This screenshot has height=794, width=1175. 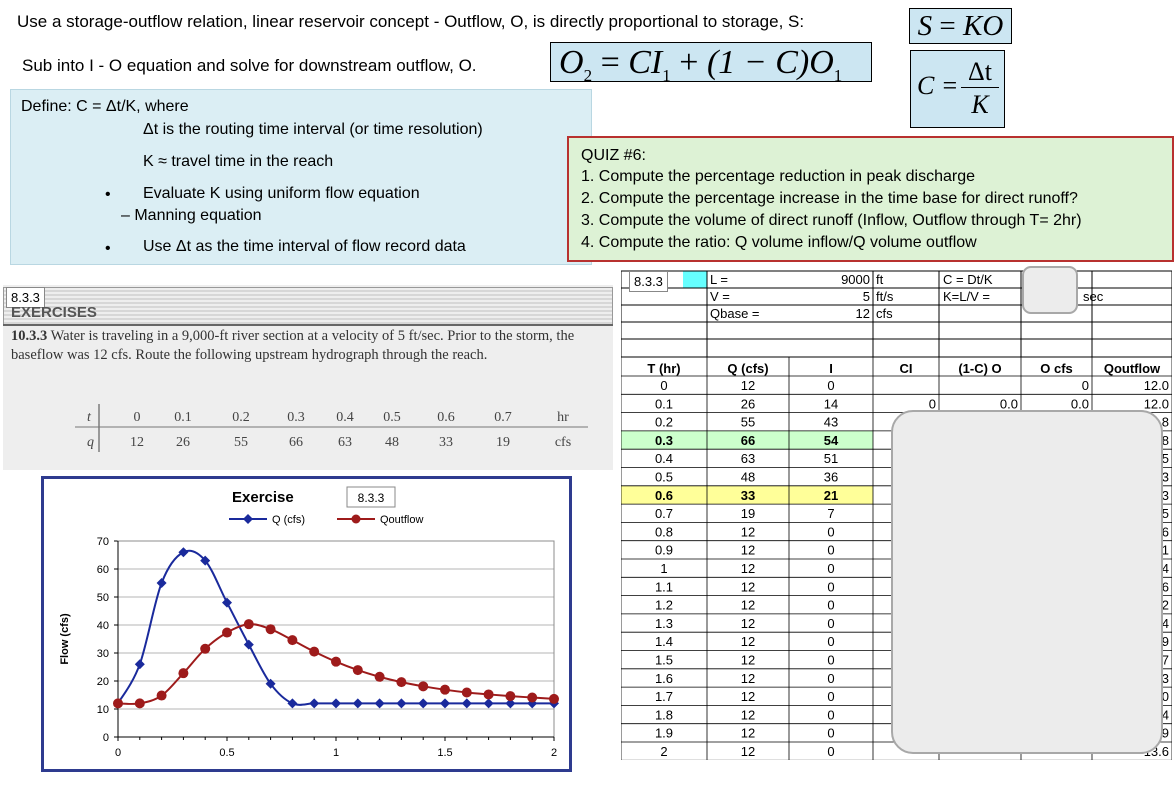 I want to click on eq-fraction: Δt K, so click(x=980, y=89).